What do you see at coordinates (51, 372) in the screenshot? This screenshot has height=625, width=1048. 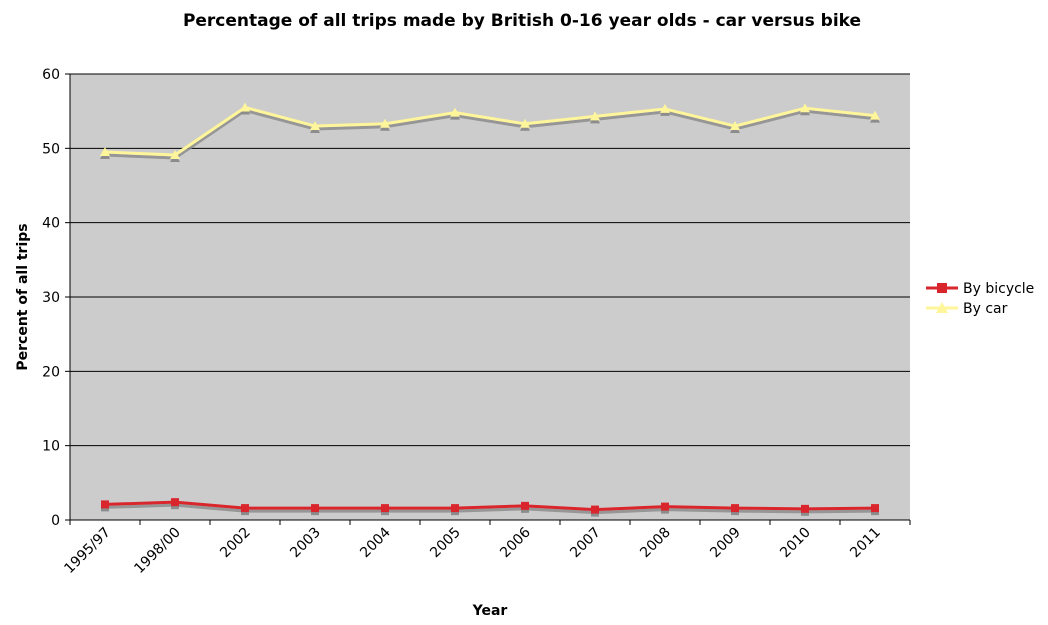 I see `y-tick-label: 20` at bounding box center [51, 372].